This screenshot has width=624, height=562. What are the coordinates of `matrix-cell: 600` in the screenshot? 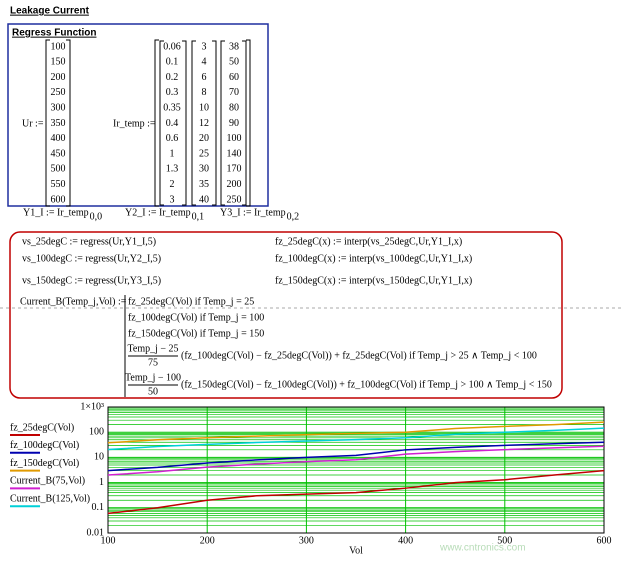 It's located at (58, 199).